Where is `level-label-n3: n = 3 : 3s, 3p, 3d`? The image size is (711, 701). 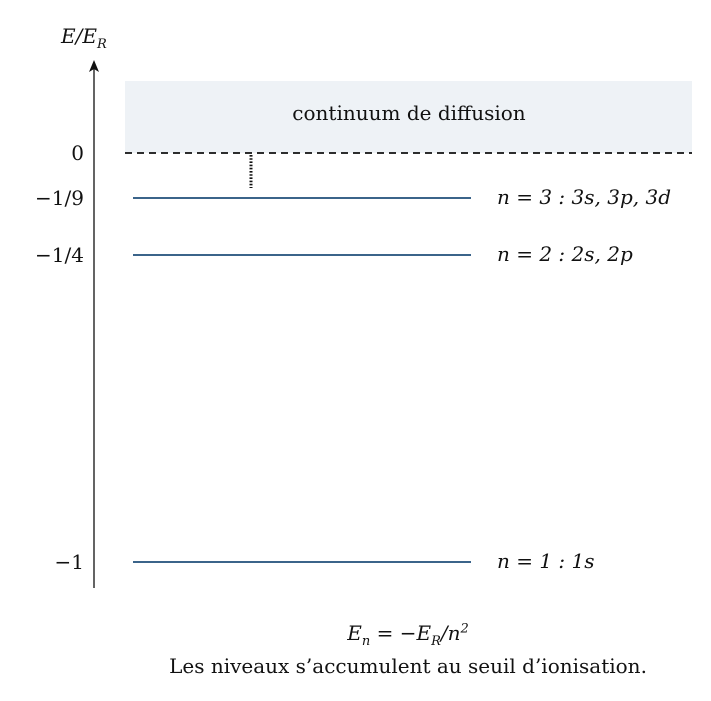
level-label-n3: n = 3 : 3s, 3p, 3d is located at coordinates (584, 197).